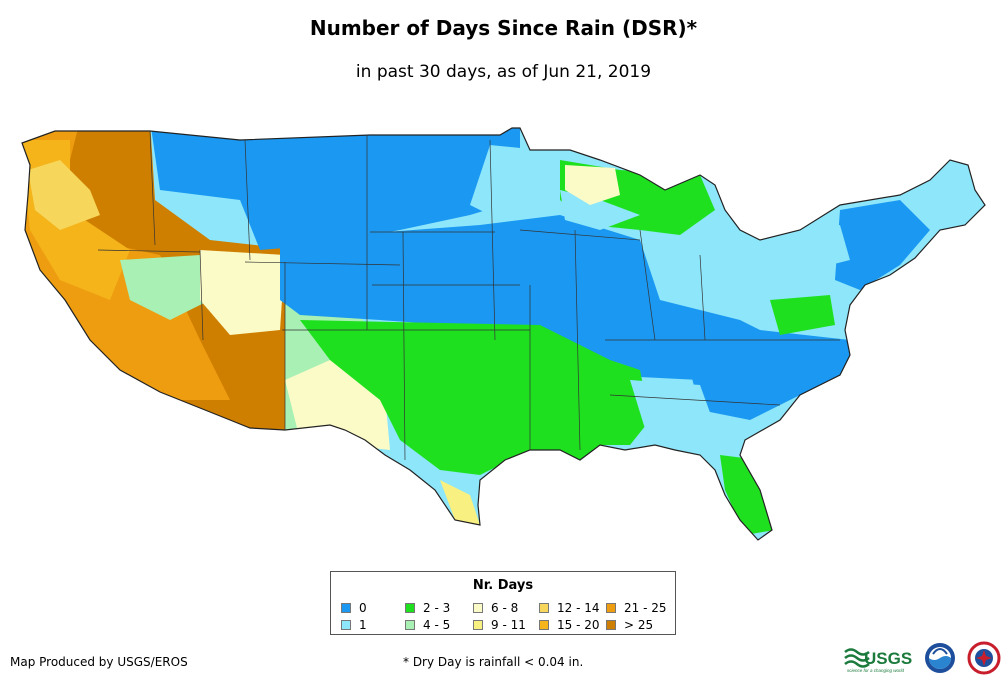 The image size is (1007, 691). Describe the element at coordinates (503, 72) in the screenshot. I see `map-subtitle: in past 30 days, as of Jun 21, 2019` at that location.